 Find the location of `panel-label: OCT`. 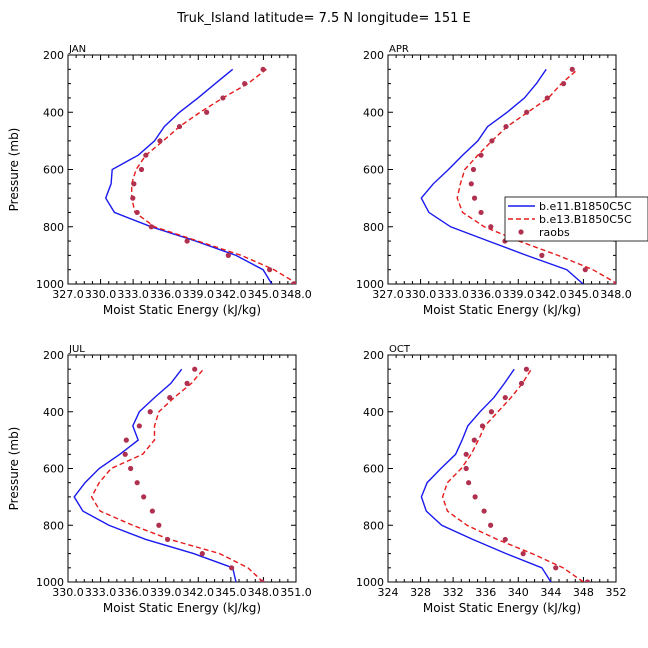

panel-label: OCT is located at coordinates (400, 349).